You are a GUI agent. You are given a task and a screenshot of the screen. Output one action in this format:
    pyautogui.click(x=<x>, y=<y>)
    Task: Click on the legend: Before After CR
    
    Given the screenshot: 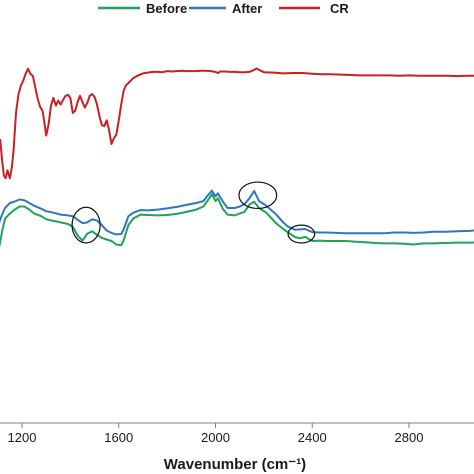 What is the action you would take?
    pyautogui.click(x=223, y=8)
    